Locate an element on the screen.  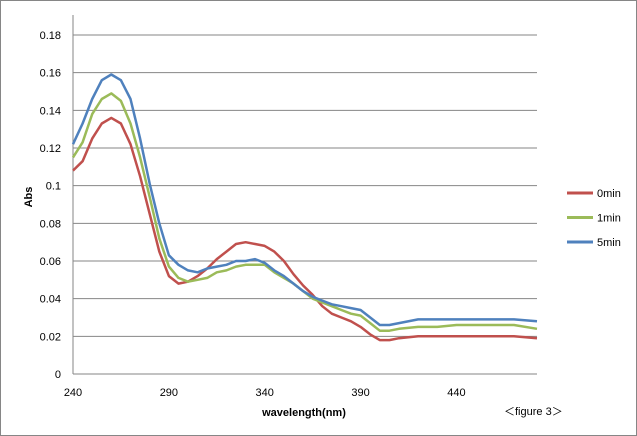
legend-label: 1min is located at coordinates (609, 219).